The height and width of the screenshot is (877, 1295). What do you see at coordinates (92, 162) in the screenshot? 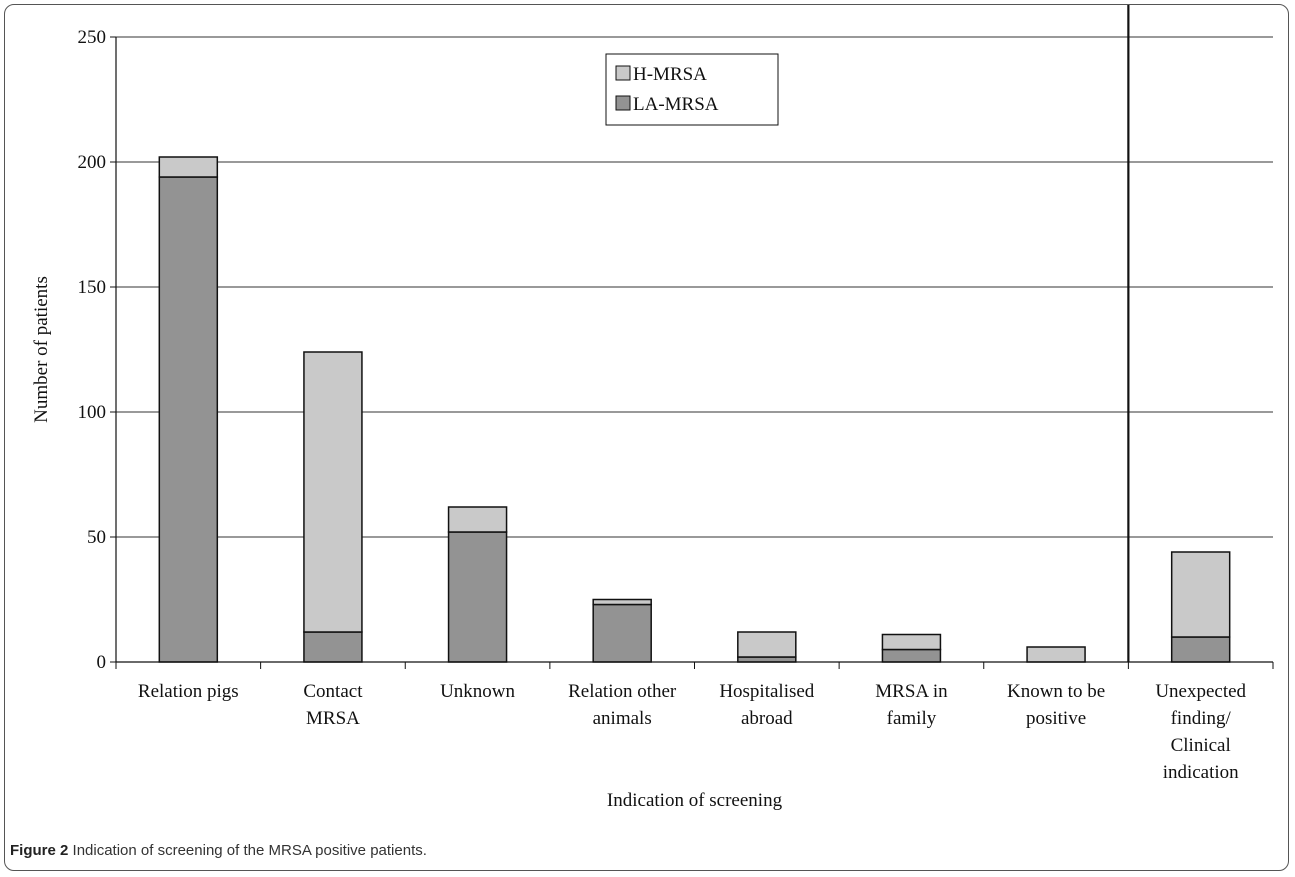
I see `y-tick-label: 200` at bounding box center [92, 162].